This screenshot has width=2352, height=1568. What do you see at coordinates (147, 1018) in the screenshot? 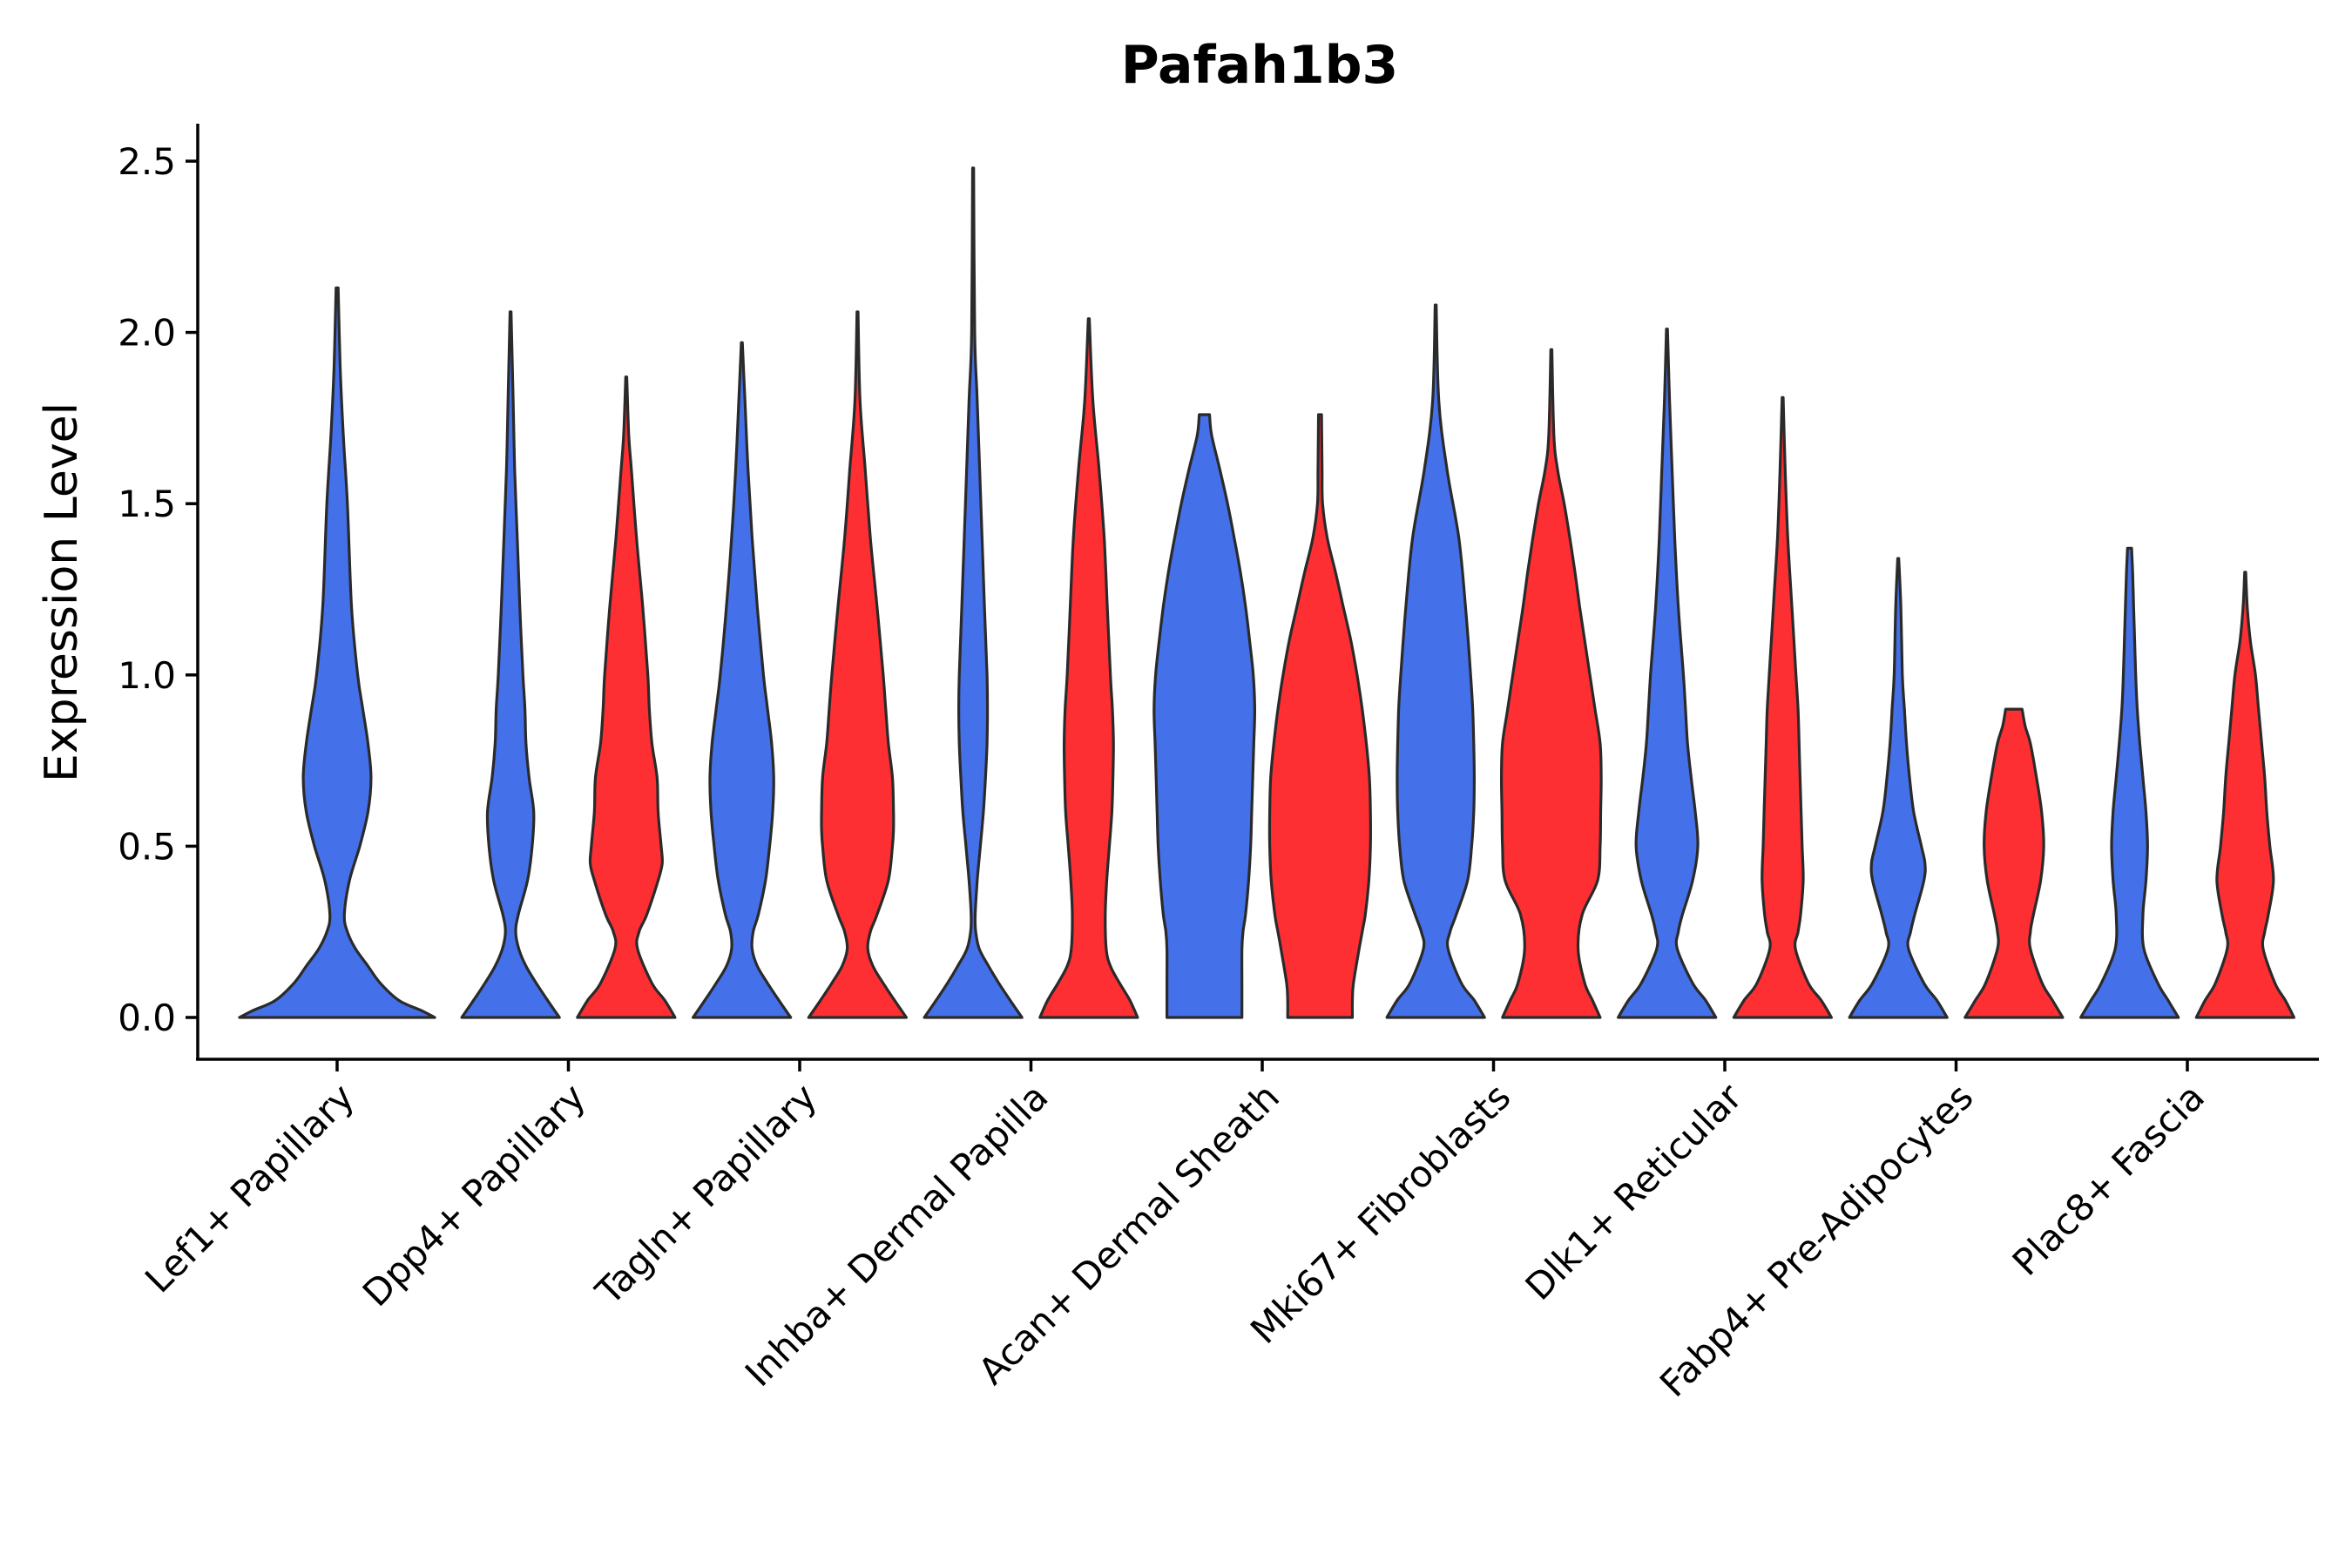
I see `y-tick-label: 0.0` at bounding box center [147, 1018].